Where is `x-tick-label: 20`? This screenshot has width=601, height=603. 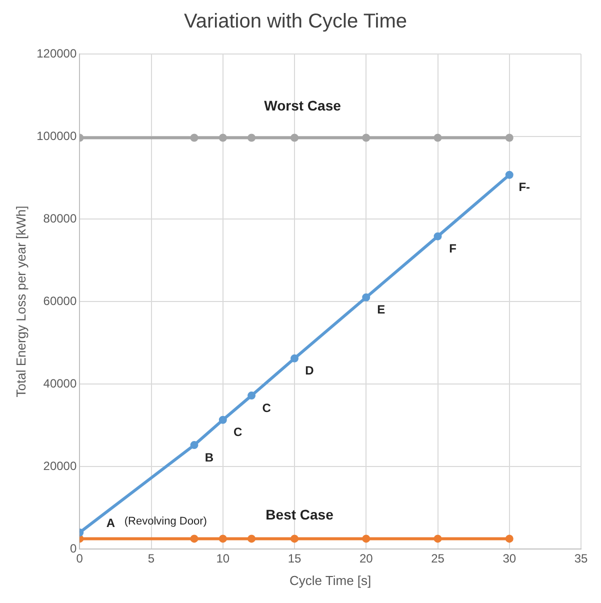
x-tick-label: 20 is located at coordinates (366, 559).